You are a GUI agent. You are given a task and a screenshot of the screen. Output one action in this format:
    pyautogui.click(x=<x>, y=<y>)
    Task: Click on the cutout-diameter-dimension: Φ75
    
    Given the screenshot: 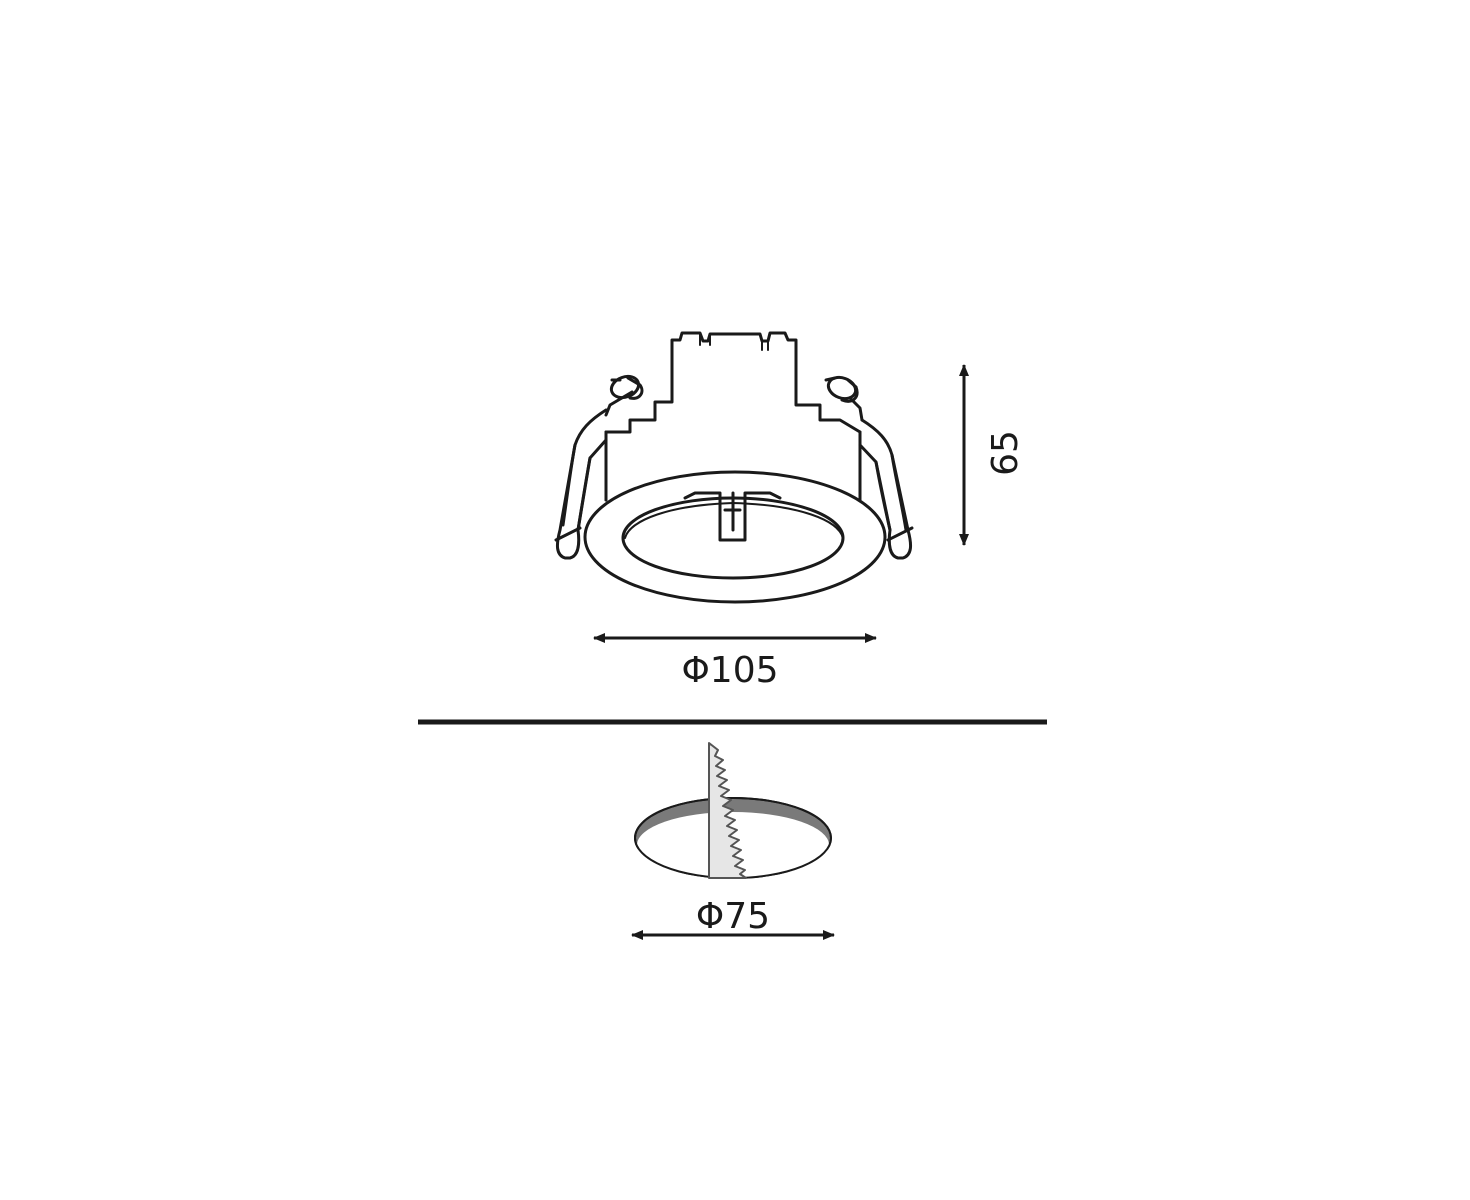 What is the action you would take?
    pyautogui.click(x=733, y=918)
    